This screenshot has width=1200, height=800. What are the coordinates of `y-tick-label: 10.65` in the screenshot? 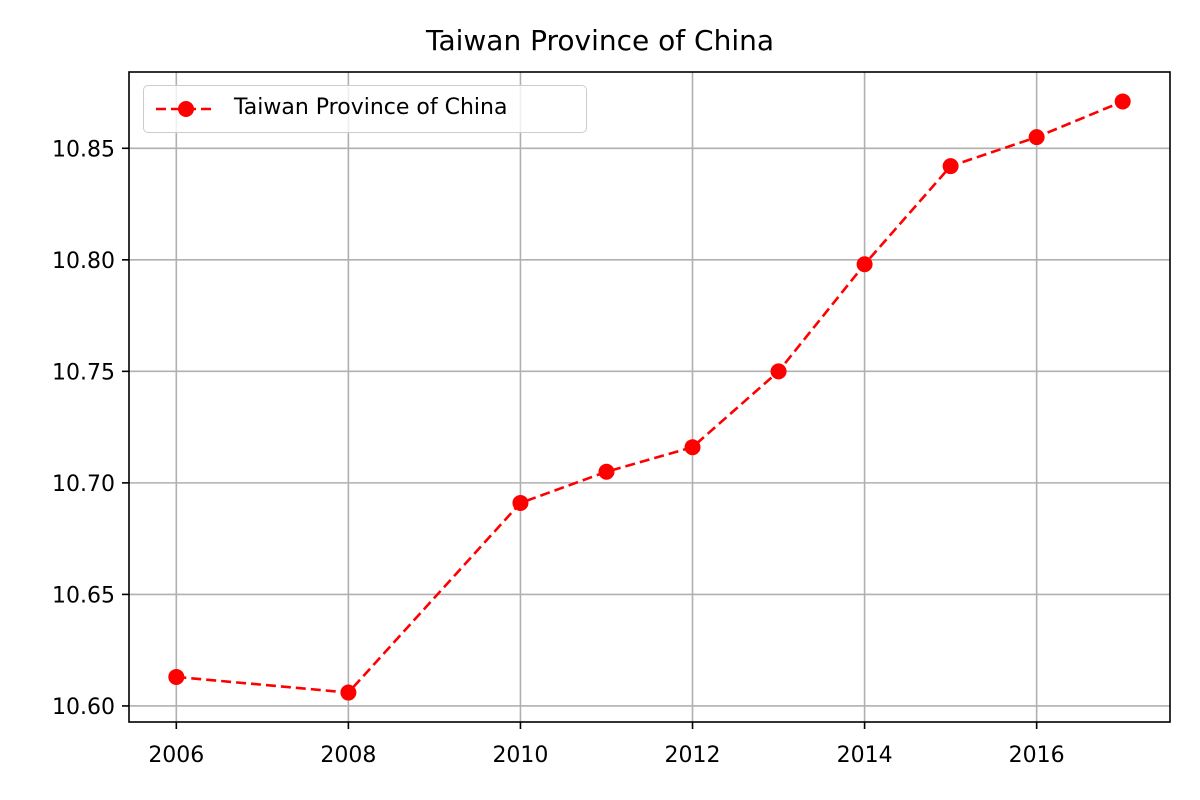 It's located at (83, 595).